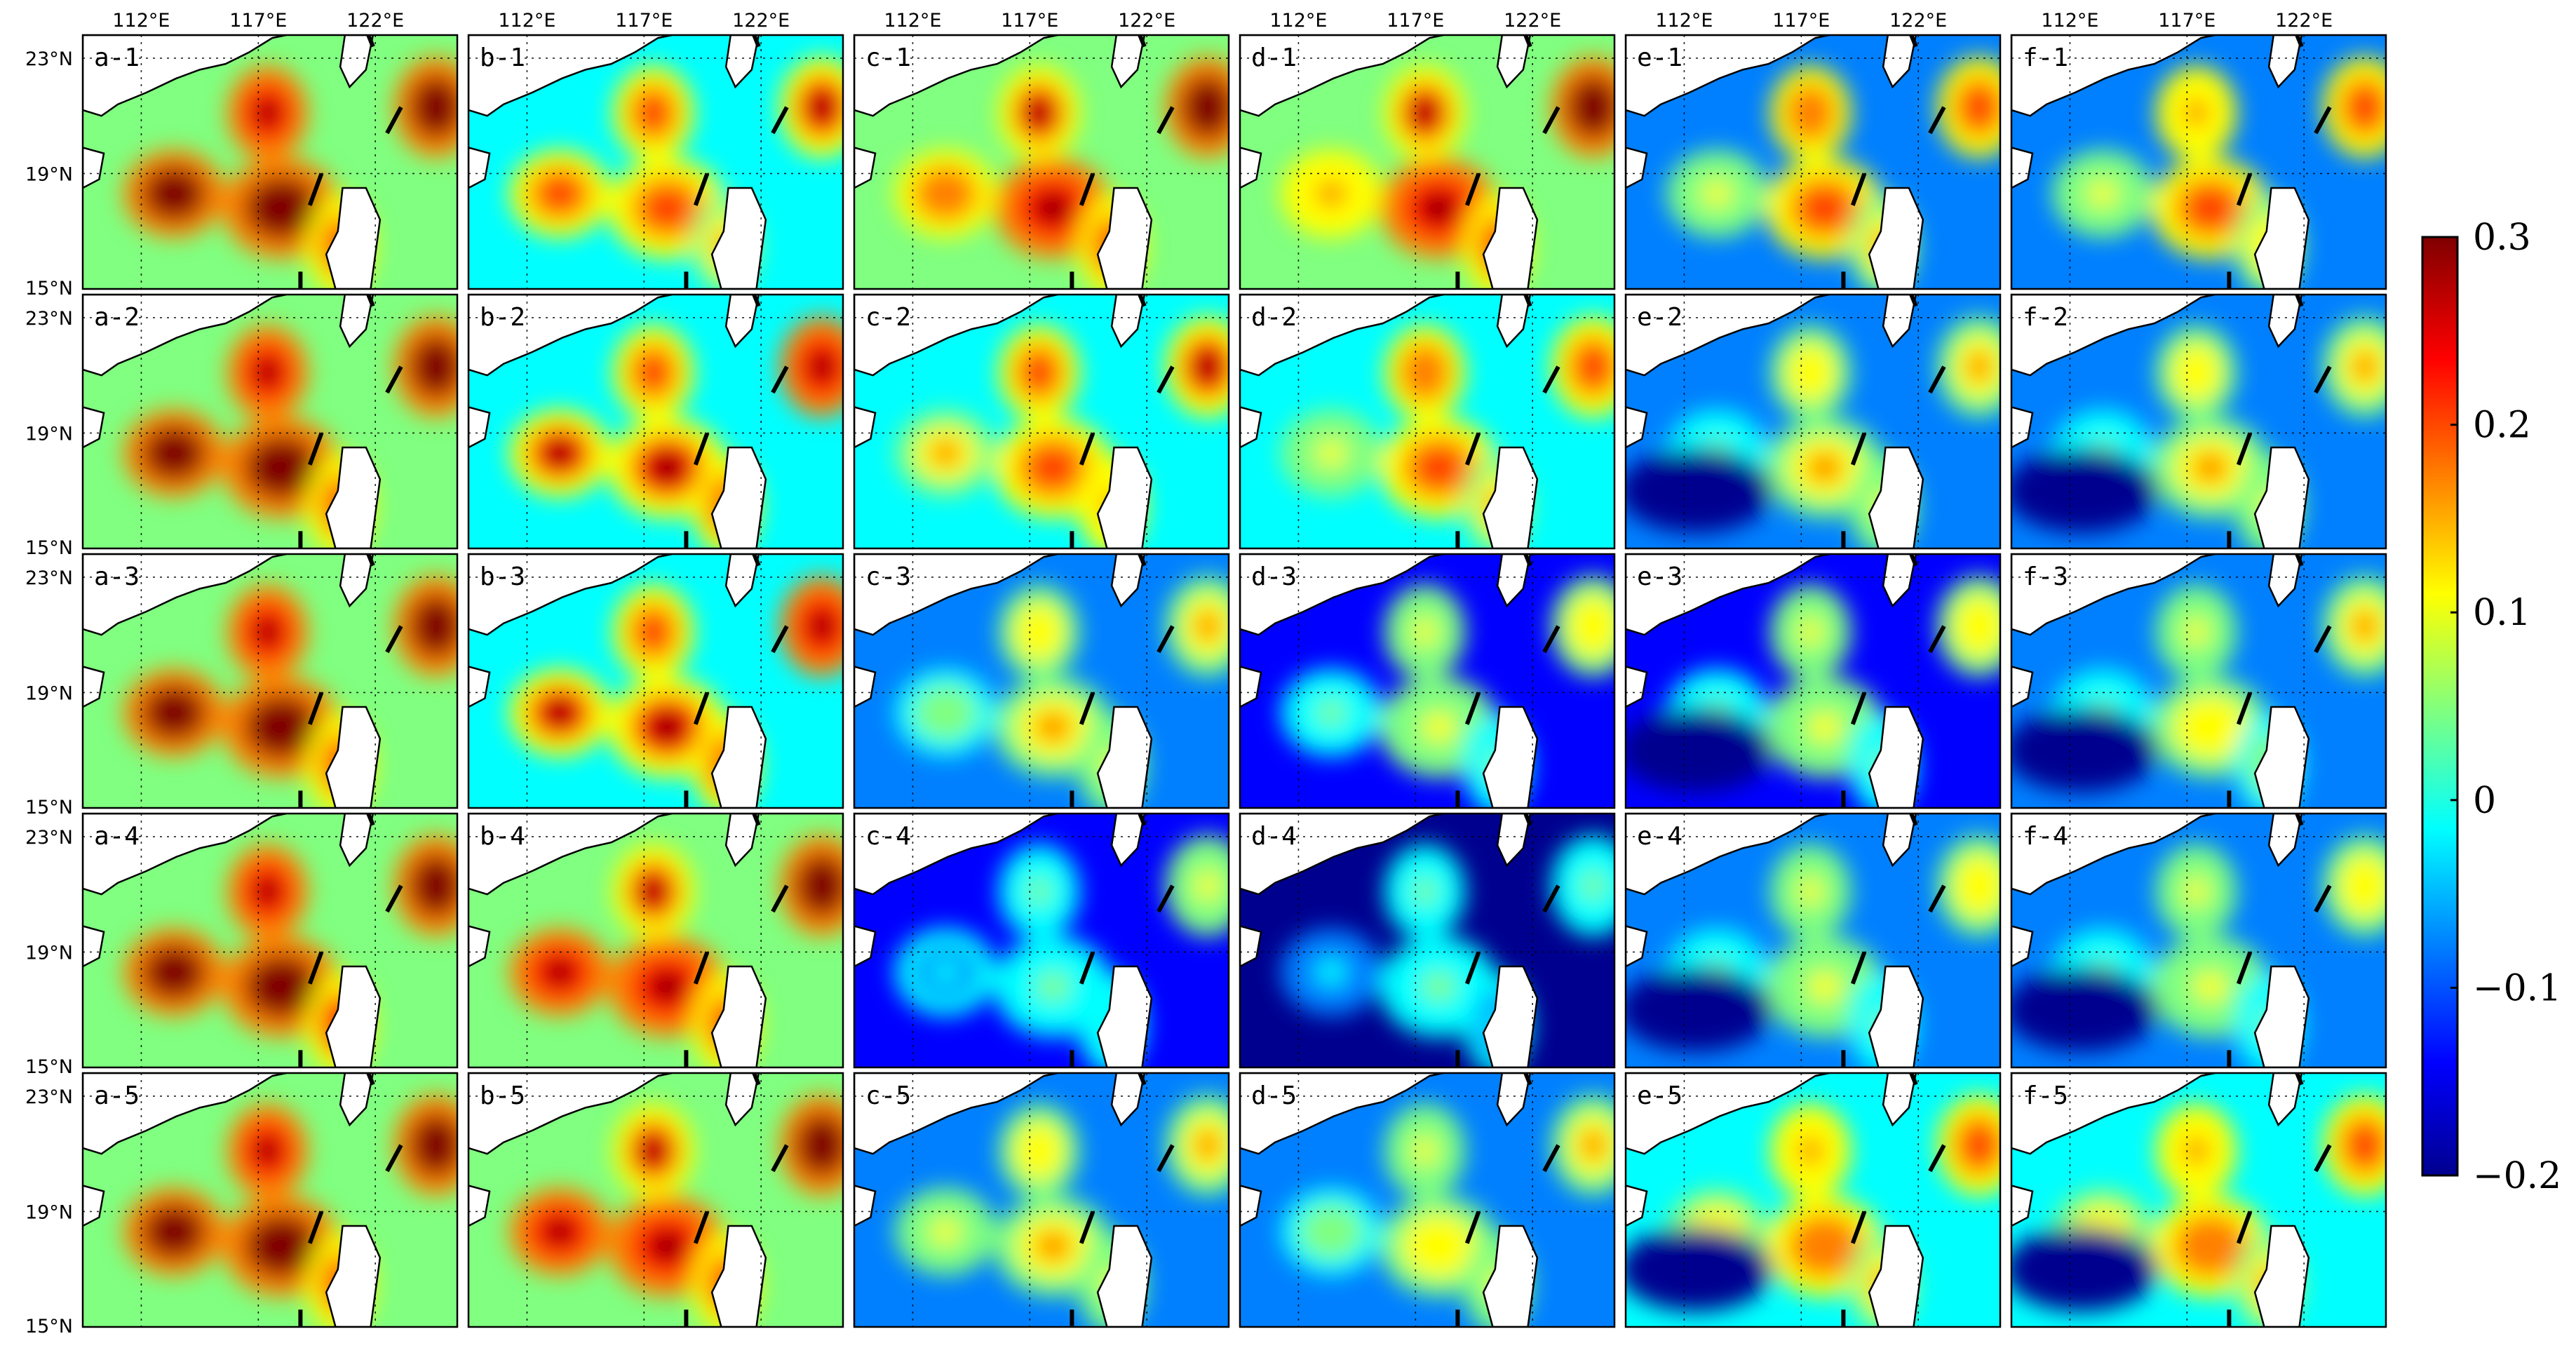 This screenshot has width=2576, height=1362. I want to click on panel-c-2: c-2, so click(1041, 421).